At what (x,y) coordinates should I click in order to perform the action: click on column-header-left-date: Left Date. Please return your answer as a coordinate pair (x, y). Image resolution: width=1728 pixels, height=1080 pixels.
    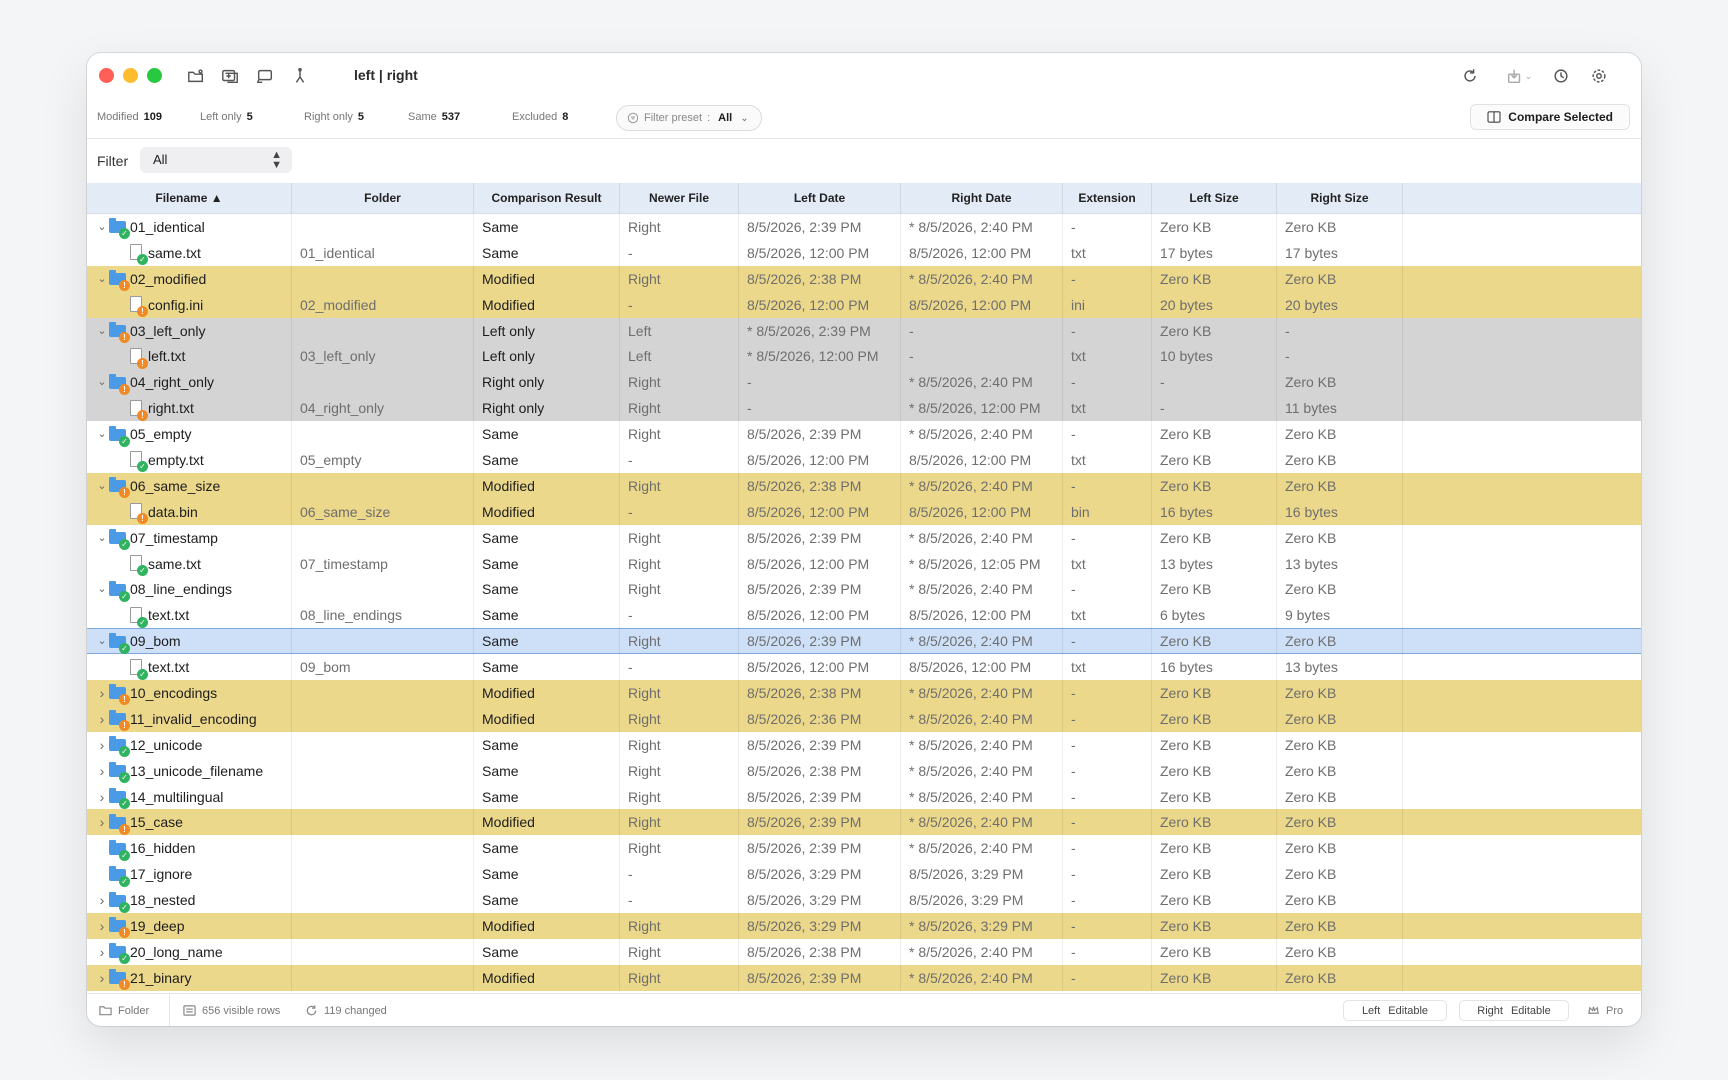
    Looking at the image, I should click on (820, 198).